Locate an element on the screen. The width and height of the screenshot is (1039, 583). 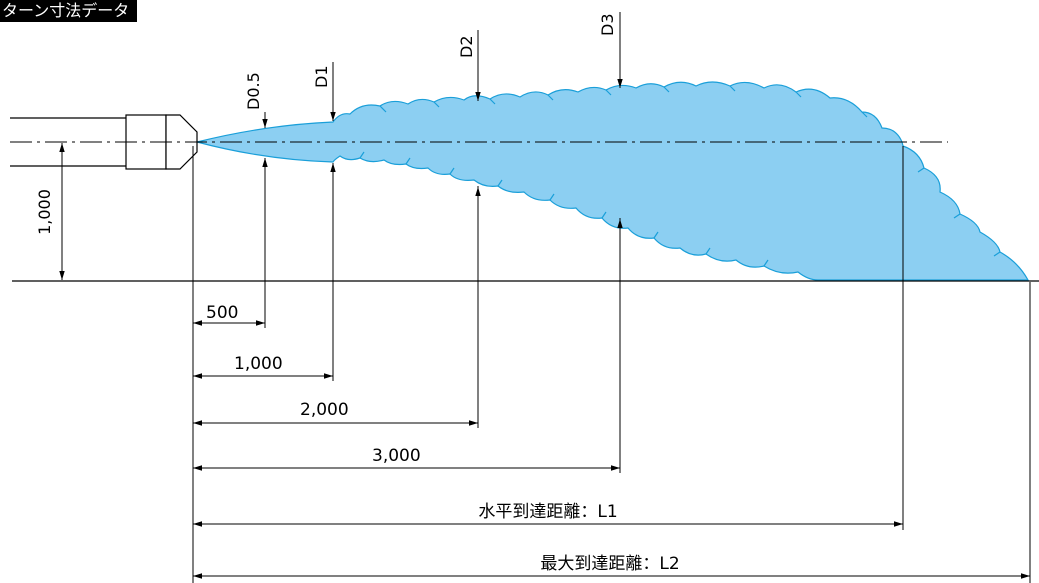
diagram-title-tab: ターン寸法データ is located at coordinates (69, 11).